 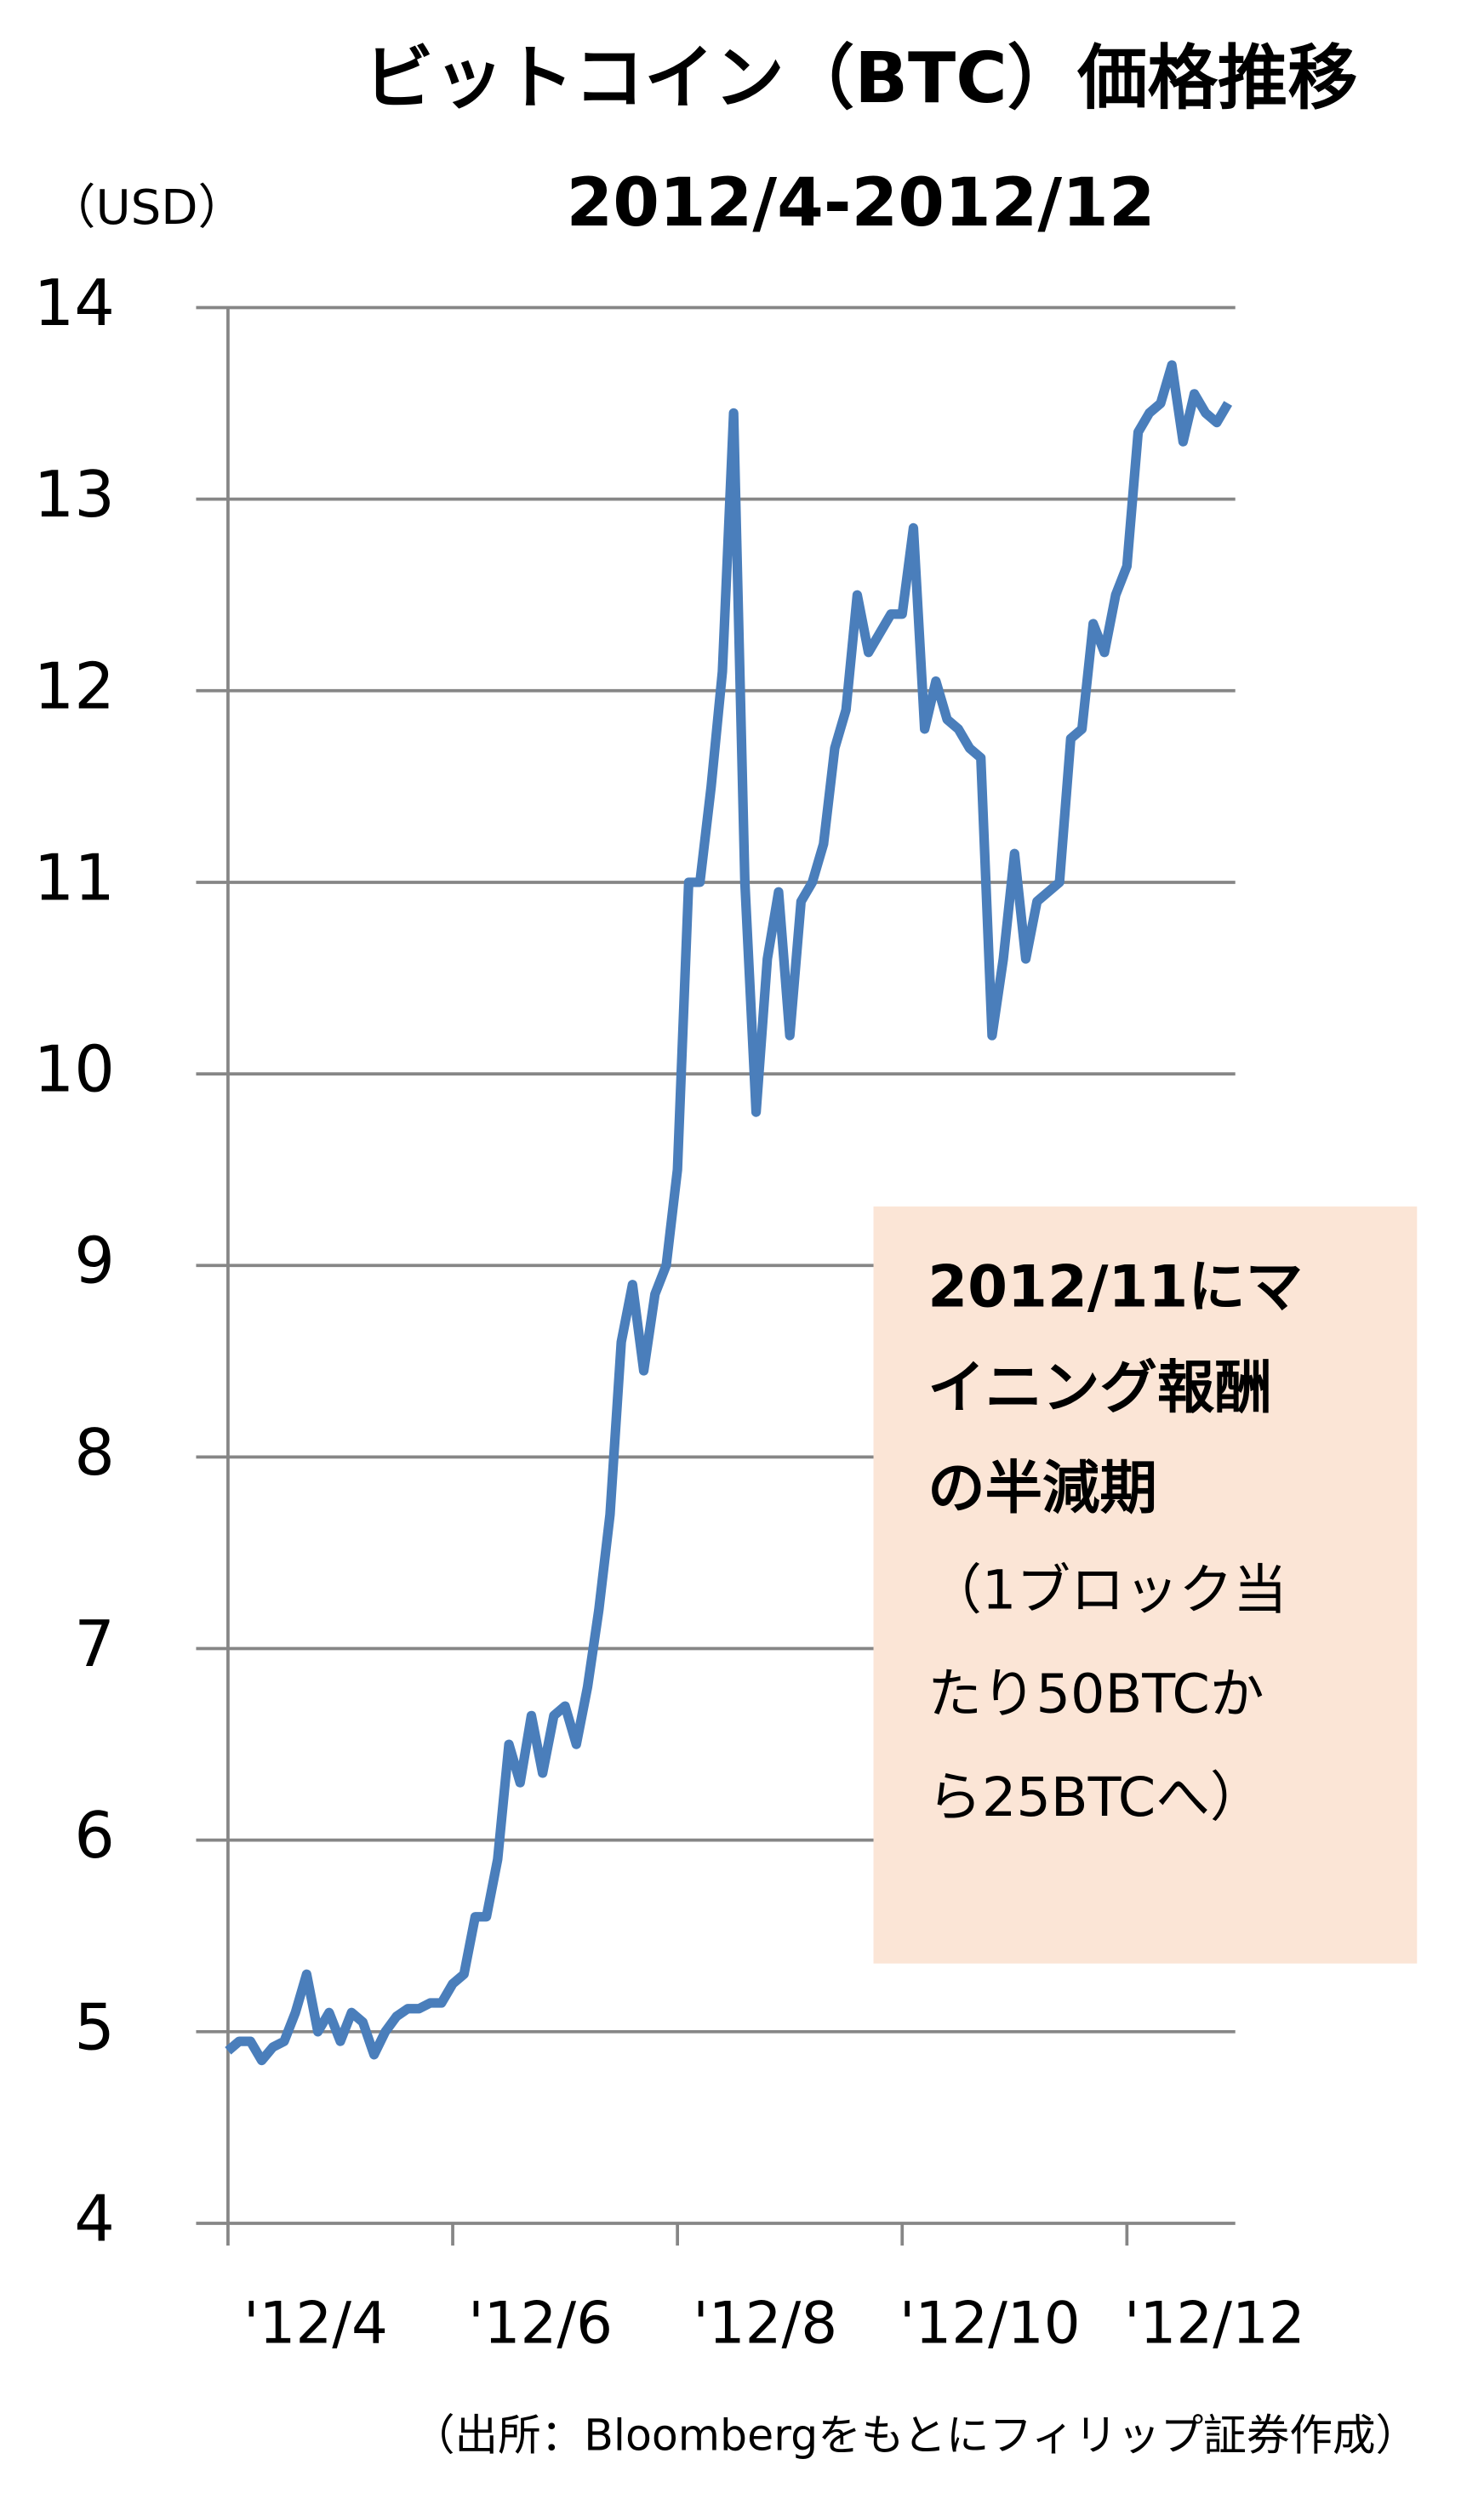 What do you see at coordinates (74, 302) in the screenshot?
I see `y-tick-label: 14` at bounding box center [74, 302].